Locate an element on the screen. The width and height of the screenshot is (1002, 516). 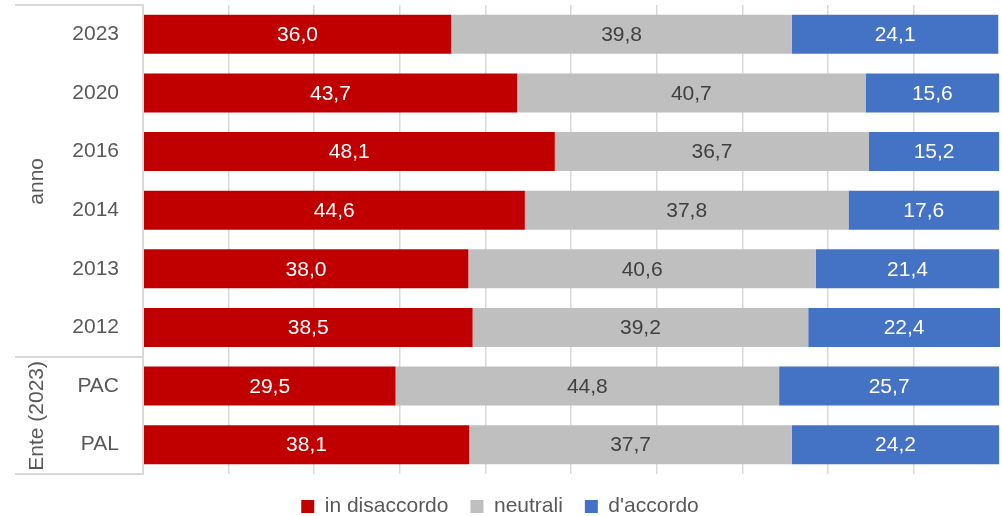
data-label: 24,1 is located at coordinates (895, 34).